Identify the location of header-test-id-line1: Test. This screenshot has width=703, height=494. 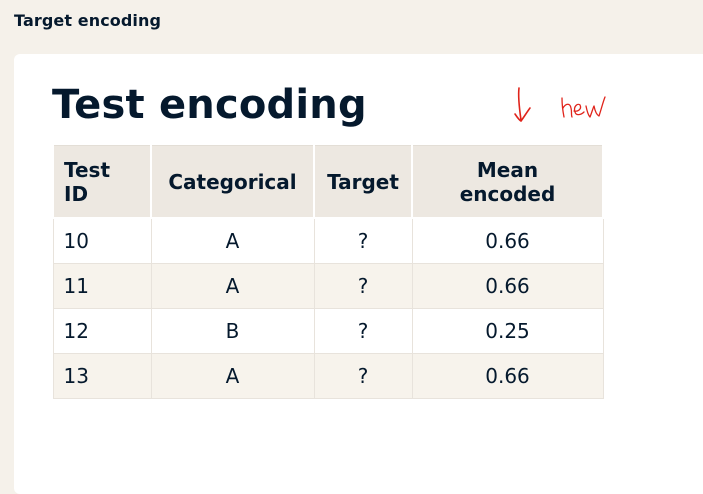
(87, 169).